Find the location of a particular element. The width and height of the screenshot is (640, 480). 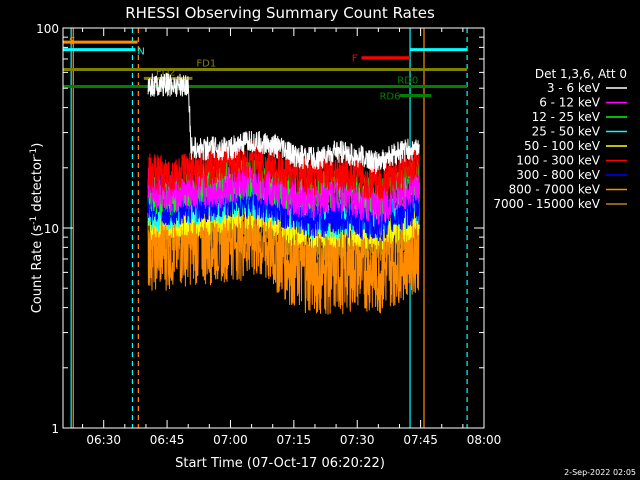

y-tick-label-1: 10 is located at coordinates (51, 229).